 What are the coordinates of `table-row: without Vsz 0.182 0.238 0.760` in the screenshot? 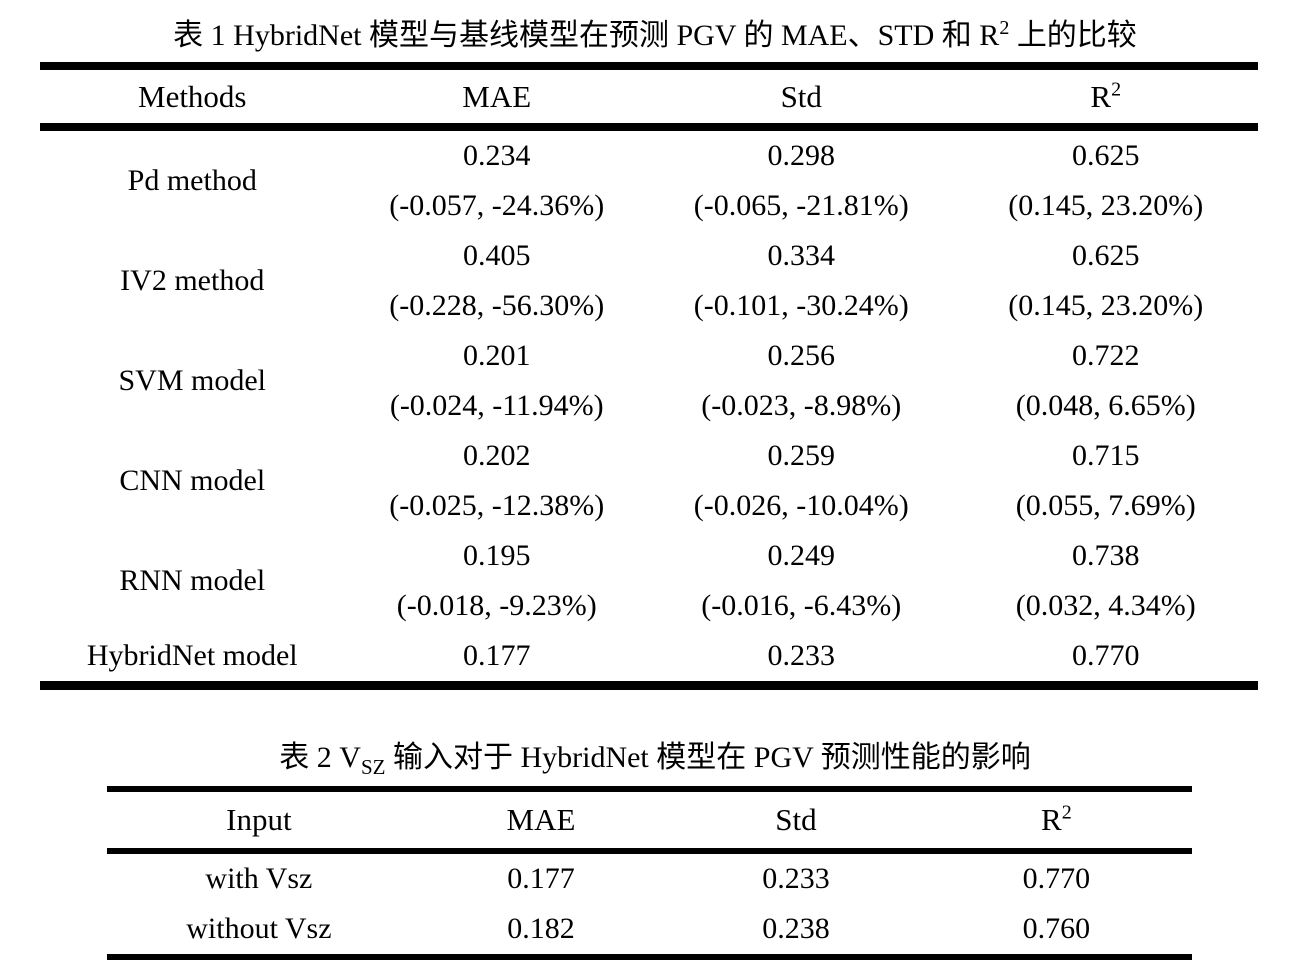 It's located at (649, 930).